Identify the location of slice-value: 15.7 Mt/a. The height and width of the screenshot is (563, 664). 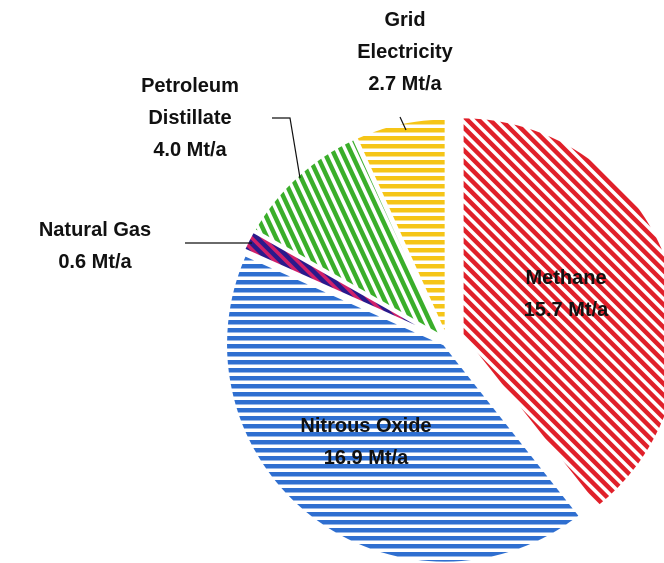
(566, 310).